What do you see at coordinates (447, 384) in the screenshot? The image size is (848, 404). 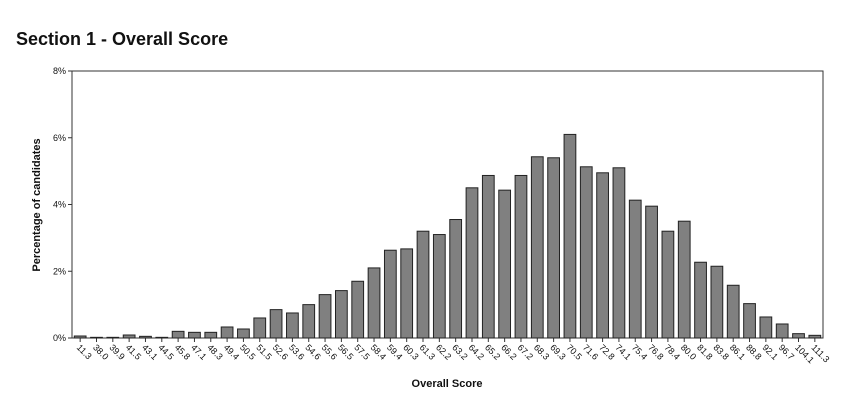 I see `x-axis-title: Overall Score` at bounding box center [447, 384].